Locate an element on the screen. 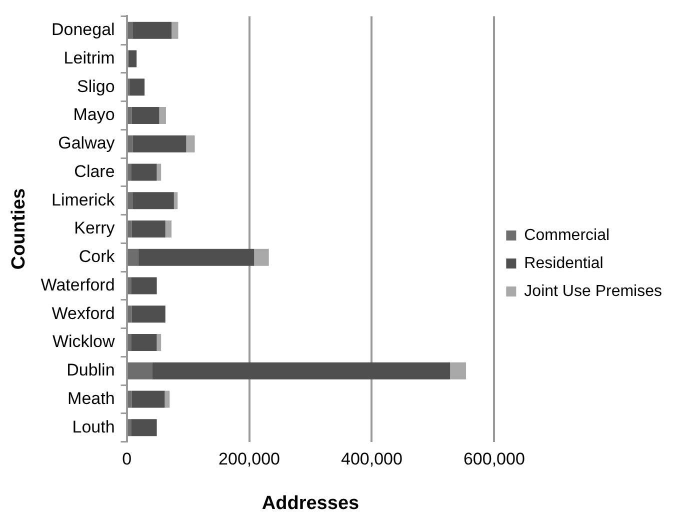 This screenshot has width=678, height=523. y-tick-label: Cork is located at coordinates (97, 256).